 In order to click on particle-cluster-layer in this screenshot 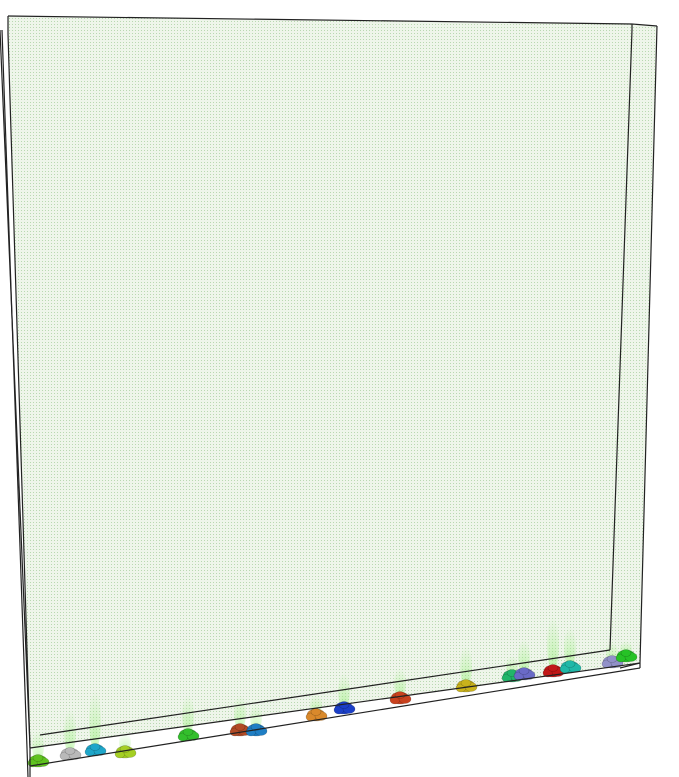, I will do `click(332, 708)`.